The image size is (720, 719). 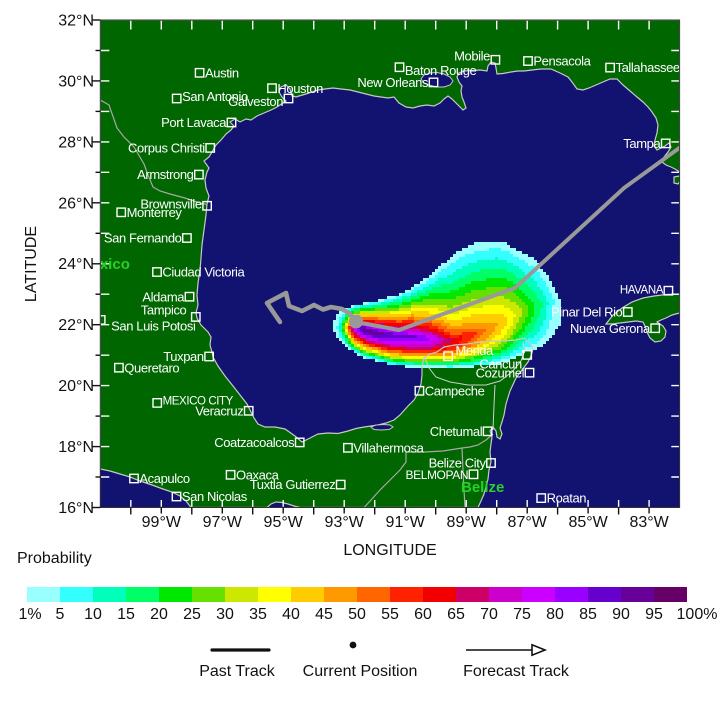 What do you see at coordinates (258, 614) in the screenshot?
I see `svg-text: 35` at bounding box center [258, 614].